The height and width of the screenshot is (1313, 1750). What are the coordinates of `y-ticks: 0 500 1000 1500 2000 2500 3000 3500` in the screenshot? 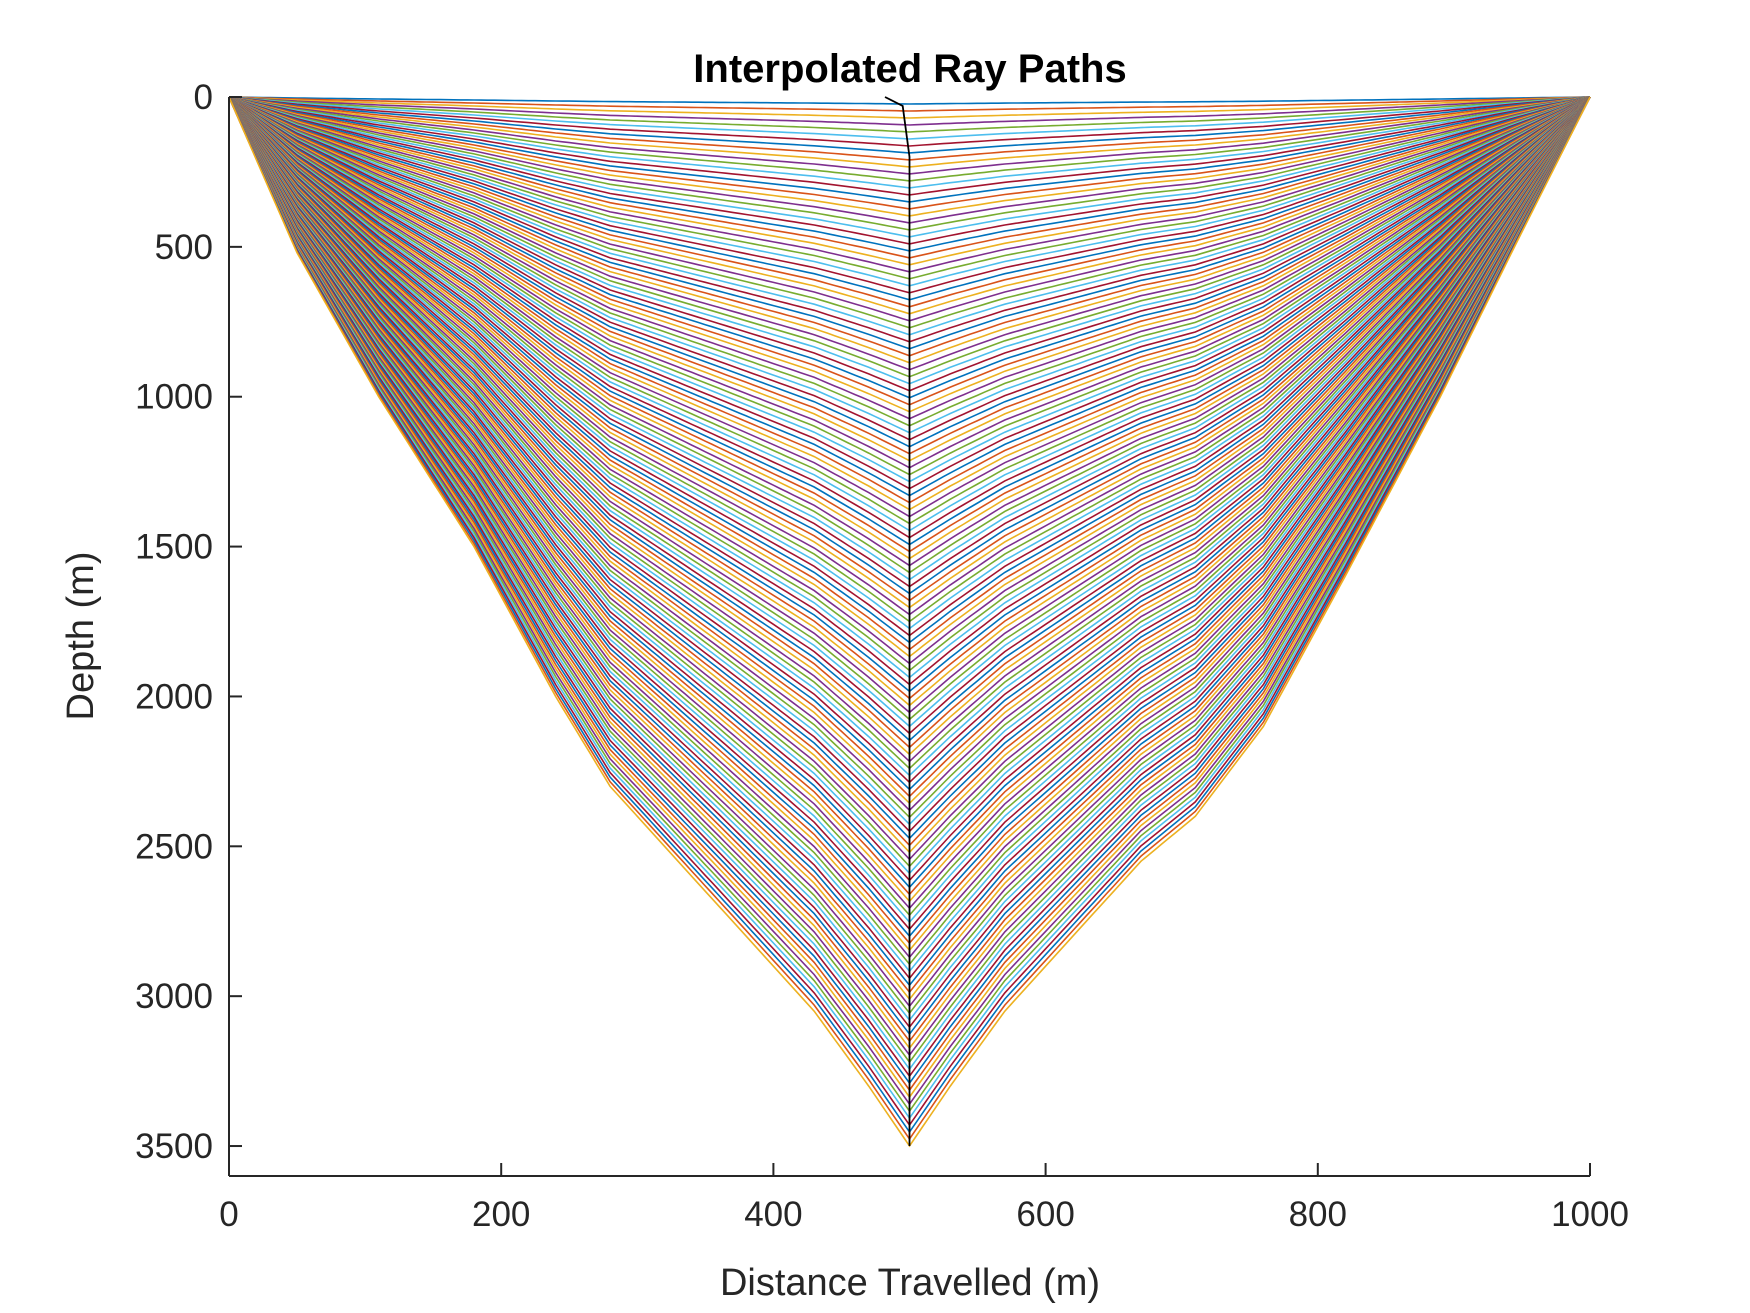 It's located at (188, 622).